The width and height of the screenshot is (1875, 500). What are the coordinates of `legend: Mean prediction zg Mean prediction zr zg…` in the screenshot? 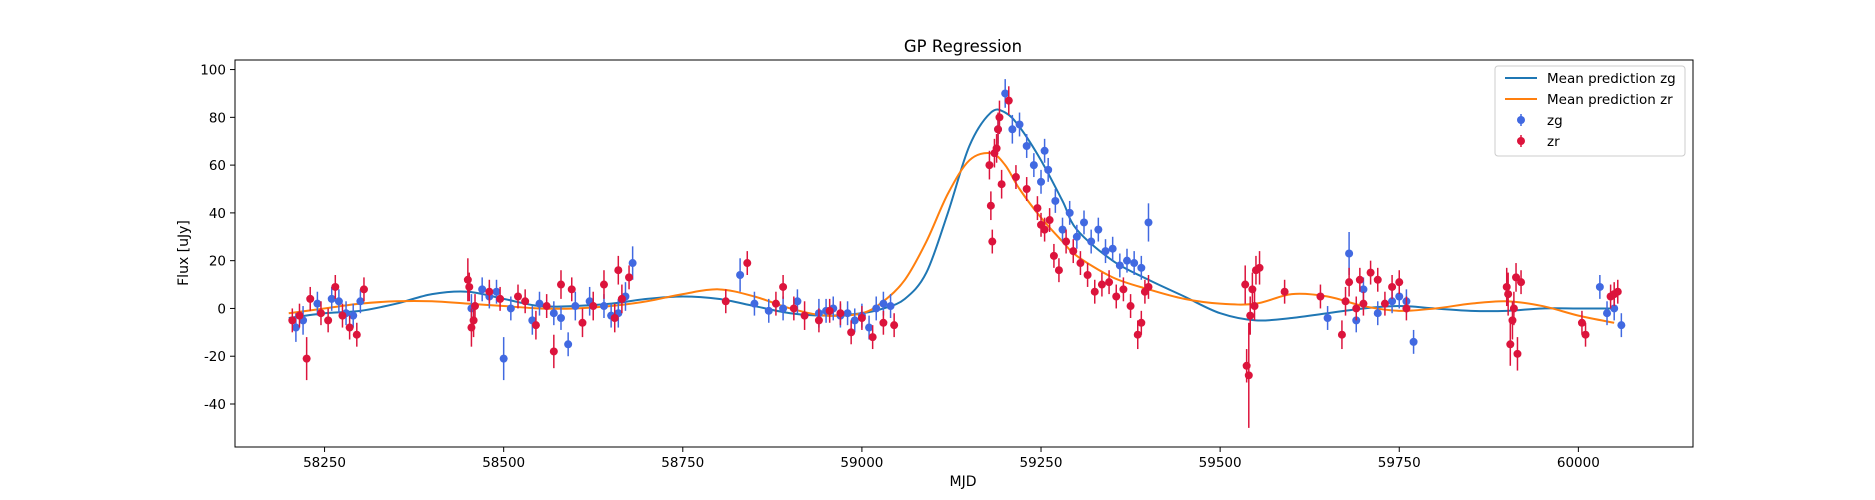 It's located at (1590, 111).